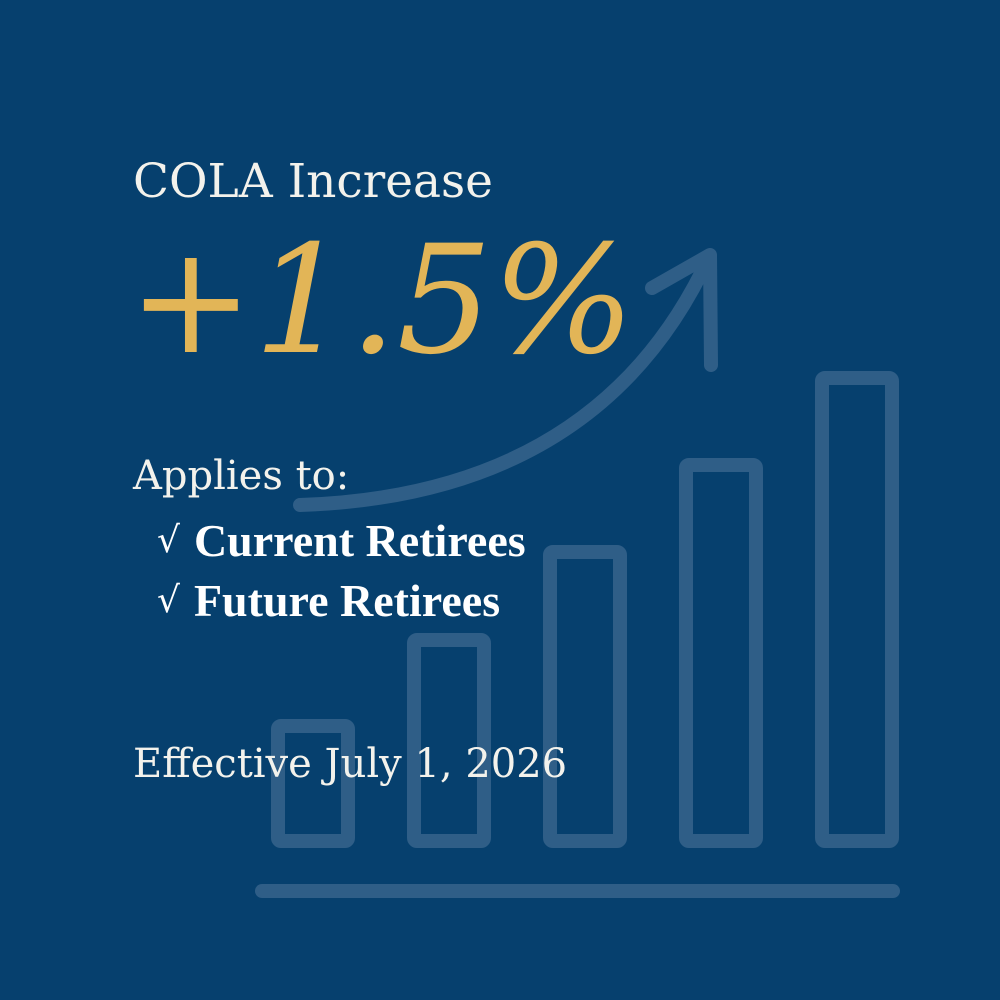  I want to click on list-item-future-retirees: √ Future Retirees, so click(341, 600).